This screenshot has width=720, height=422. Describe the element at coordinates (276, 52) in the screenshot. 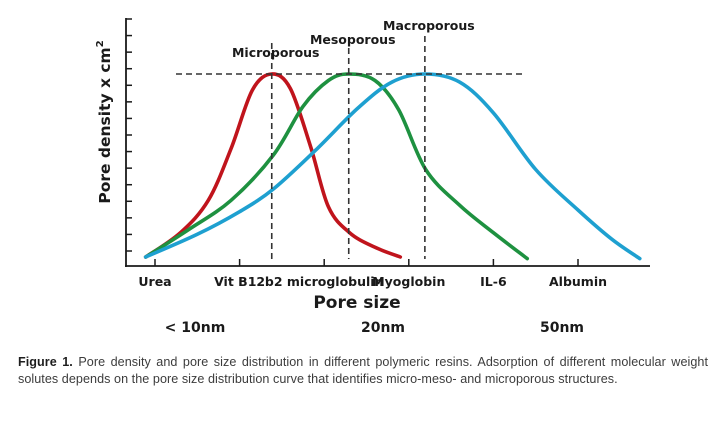

I see `annotation-microporous: Microporous` at that location.